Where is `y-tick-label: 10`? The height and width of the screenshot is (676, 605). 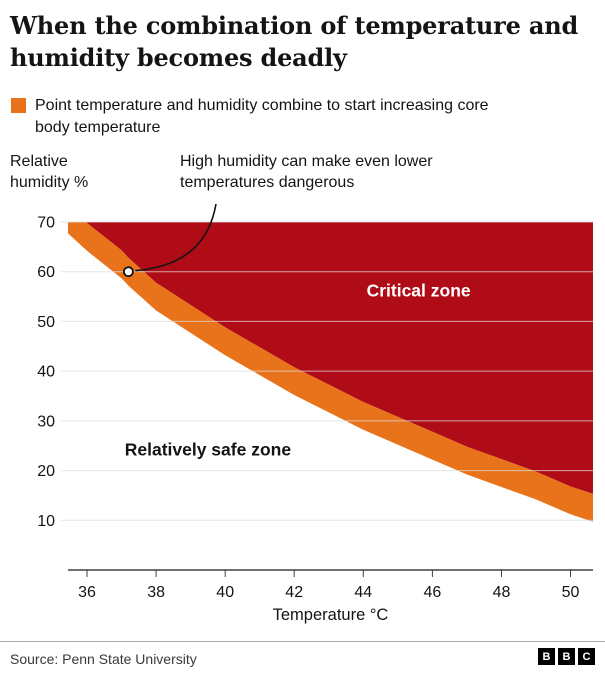 y-tick-label: 10 is located at coordinates (46, 521).